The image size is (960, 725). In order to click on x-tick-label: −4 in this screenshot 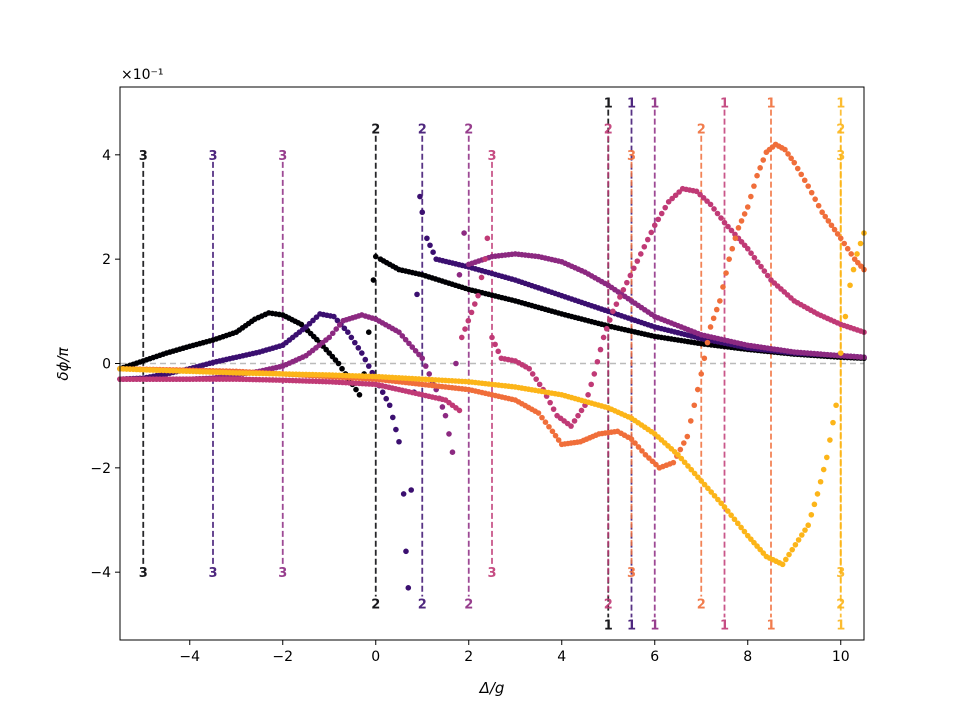, I will do `click(189, 657)`.